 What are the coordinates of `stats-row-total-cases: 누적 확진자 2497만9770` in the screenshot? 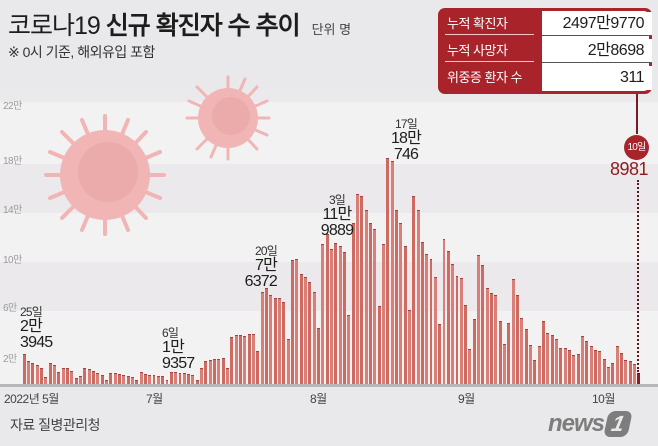 It's located at (545, 24).